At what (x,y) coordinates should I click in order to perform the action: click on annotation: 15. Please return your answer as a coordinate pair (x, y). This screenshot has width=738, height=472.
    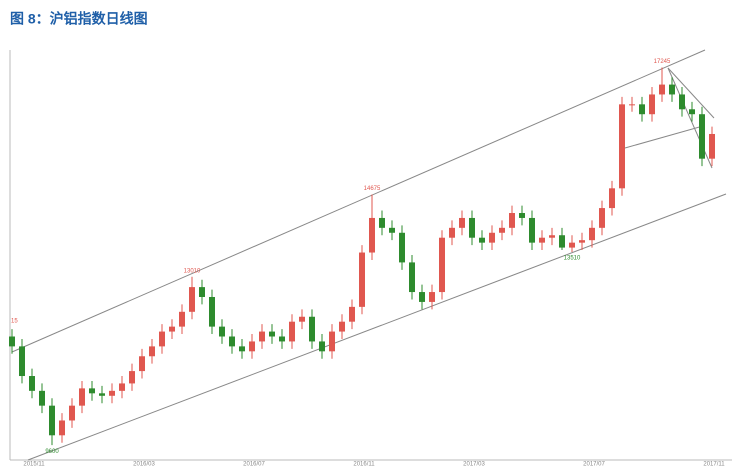
    Looking at the image, I should click on (14, 322).